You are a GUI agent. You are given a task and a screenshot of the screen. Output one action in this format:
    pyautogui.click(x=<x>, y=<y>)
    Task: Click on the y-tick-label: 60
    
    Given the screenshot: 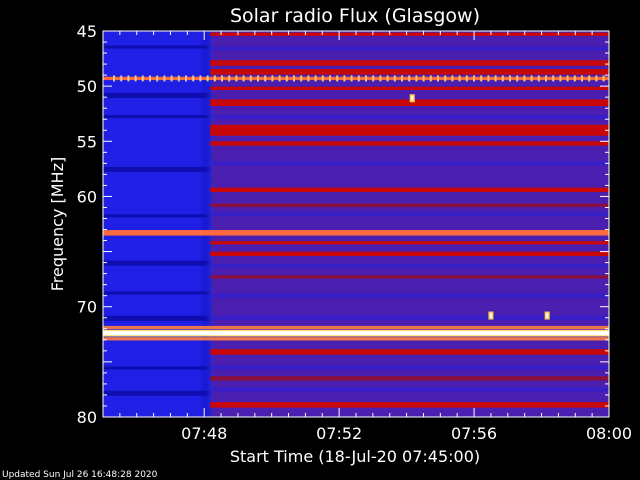 What is the action you would take?
    pyautogui.click(x=87, y=196)
    